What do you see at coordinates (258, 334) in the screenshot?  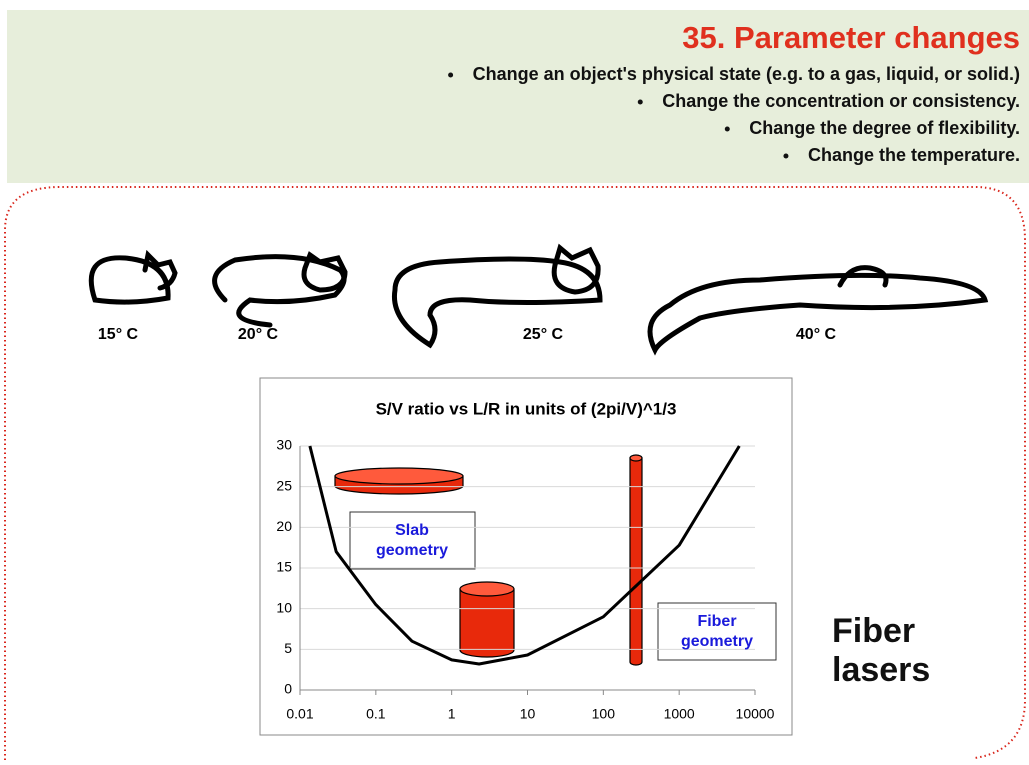 I see `temperature-label: 20° C` at bounding box center [258, 334].